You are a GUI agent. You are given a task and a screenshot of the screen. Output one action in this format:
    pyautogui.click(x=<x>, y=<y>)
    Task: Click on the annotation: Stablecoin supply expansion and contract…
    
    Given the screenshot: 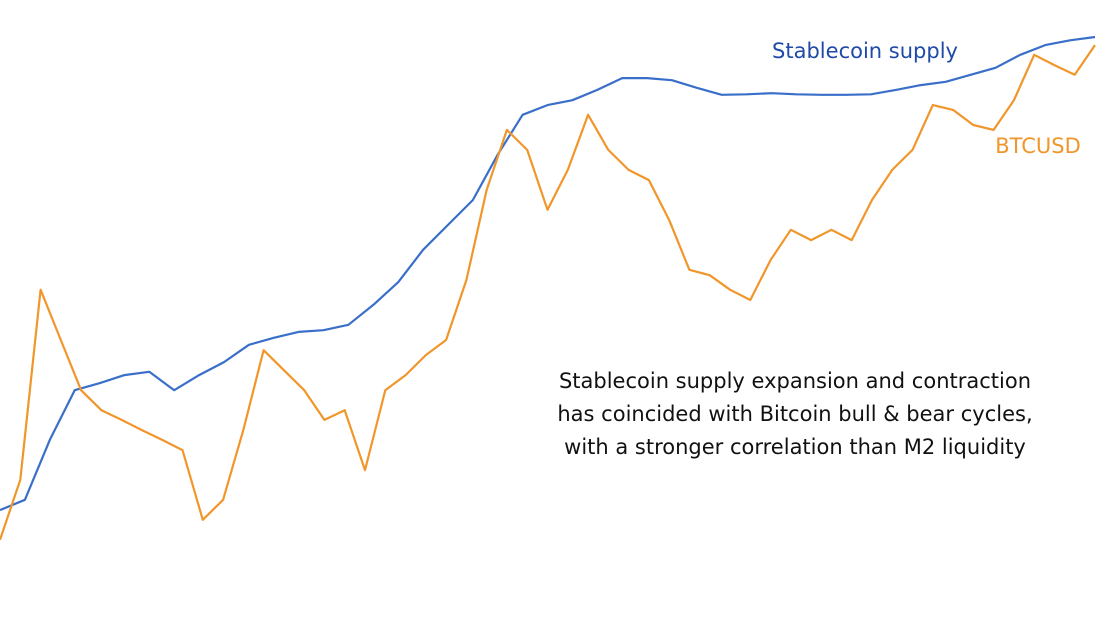 What is the action you would take?
    pyautogui.click(x=795, y=381)
    